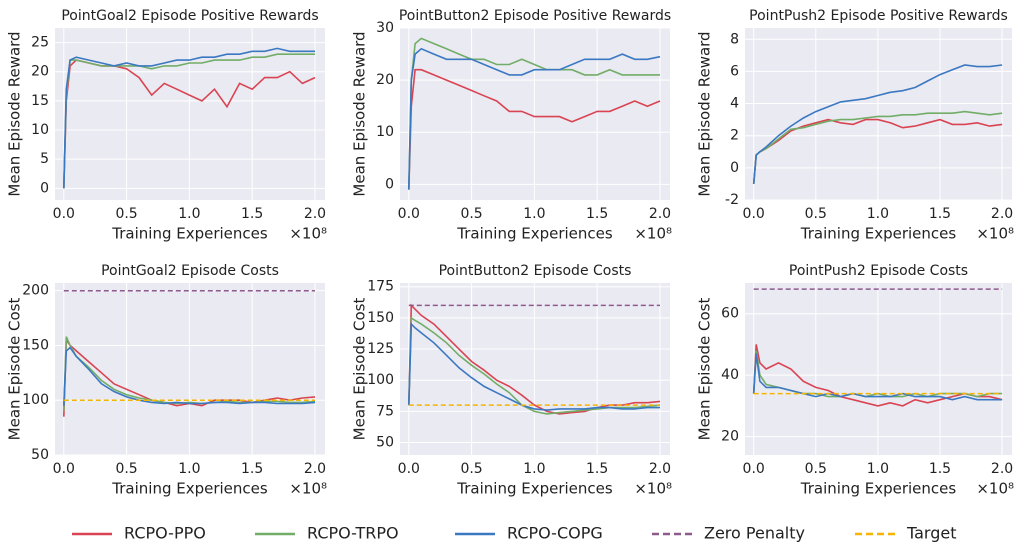 This screenshot has width=1017, height=546. What do you see at coordinates (734, 39) in the screenshot?
I see `y-tick-label: 8` at bounding box center [734, 39].